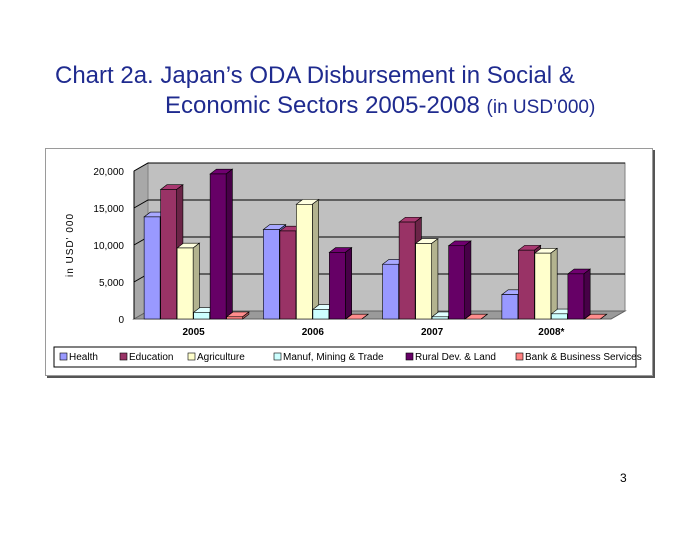 The image size is (700, 541). I want to click on y-axis-label: in USD' 000, so click(70, 245).